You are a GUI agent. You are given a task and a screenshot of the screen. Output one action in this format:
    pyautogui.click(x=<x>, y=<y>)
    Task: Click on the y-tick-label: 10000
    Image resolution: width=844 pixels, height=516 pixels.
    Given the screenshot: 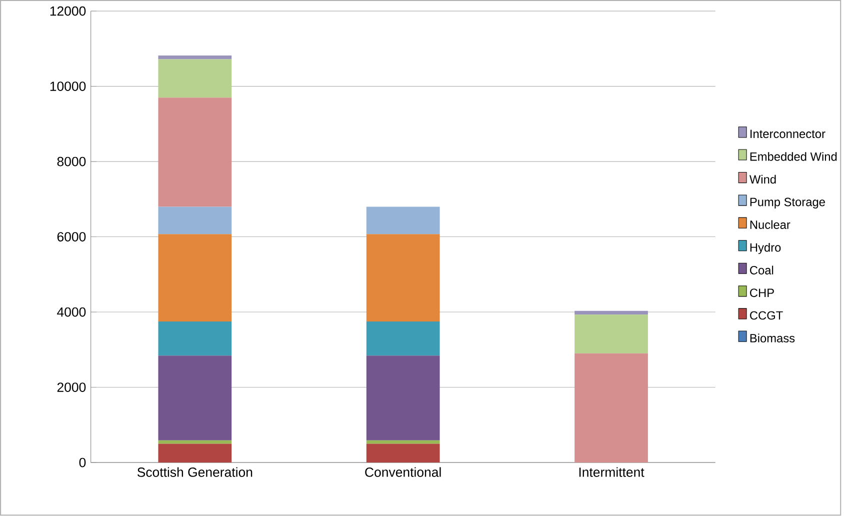 What is the action you would take?
    pyautogui.click(x=68, y=87)
    